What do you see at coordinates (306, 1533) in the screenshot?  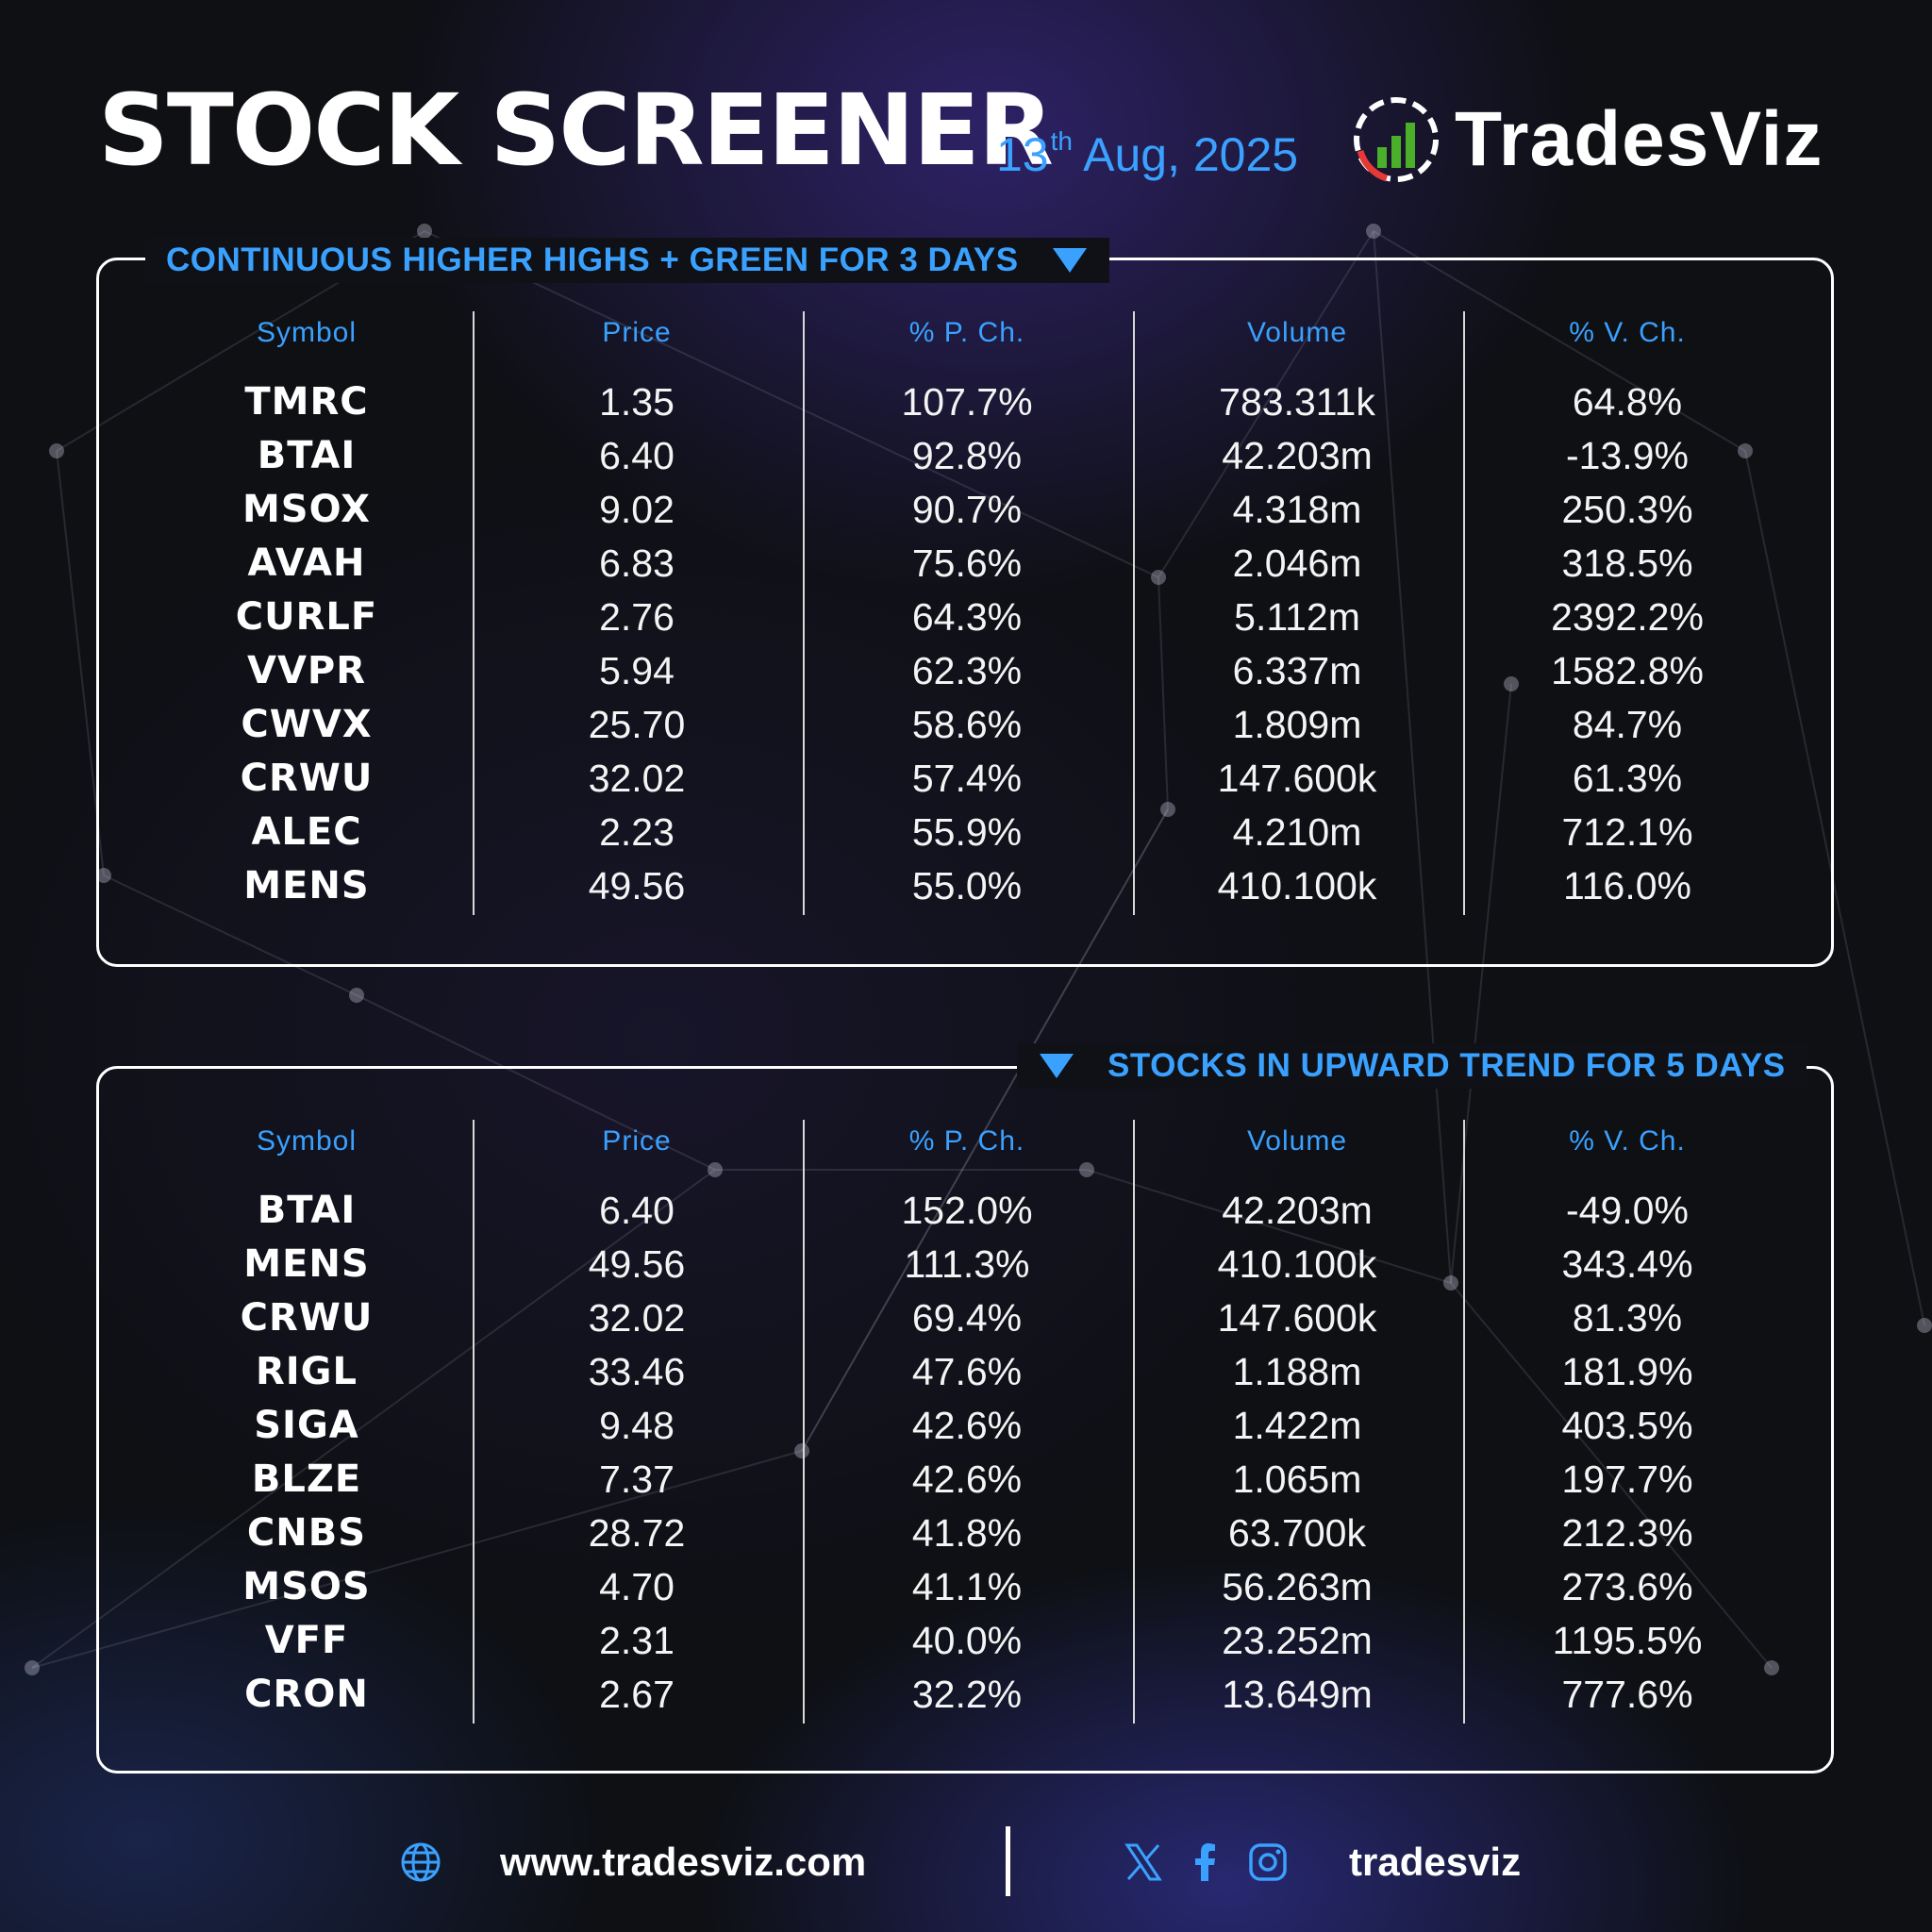 I see `symbol-cell: CNBS` at bounding box center [306, 1533].